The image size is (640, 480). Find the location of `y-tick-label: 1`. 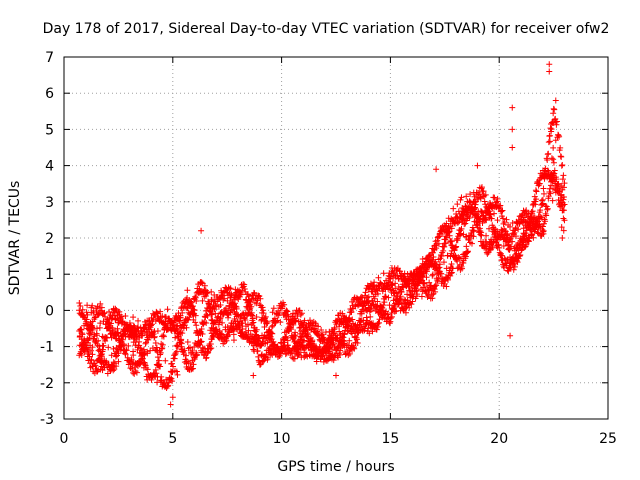

y-tick-label: 1 is located at coordinates (49, 275).